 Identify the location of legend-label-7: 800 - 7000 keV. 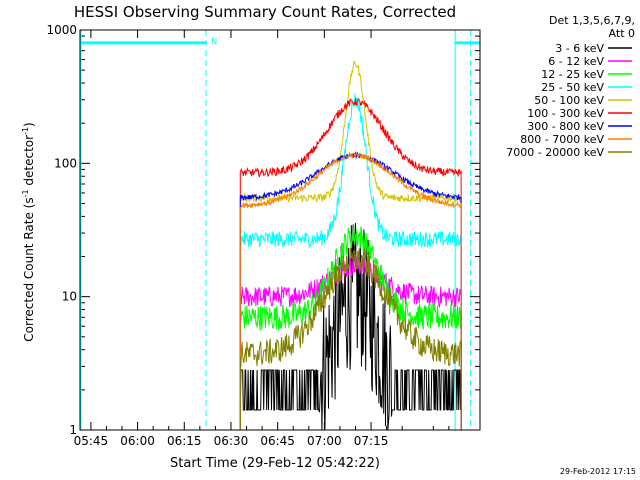
(562, 139).